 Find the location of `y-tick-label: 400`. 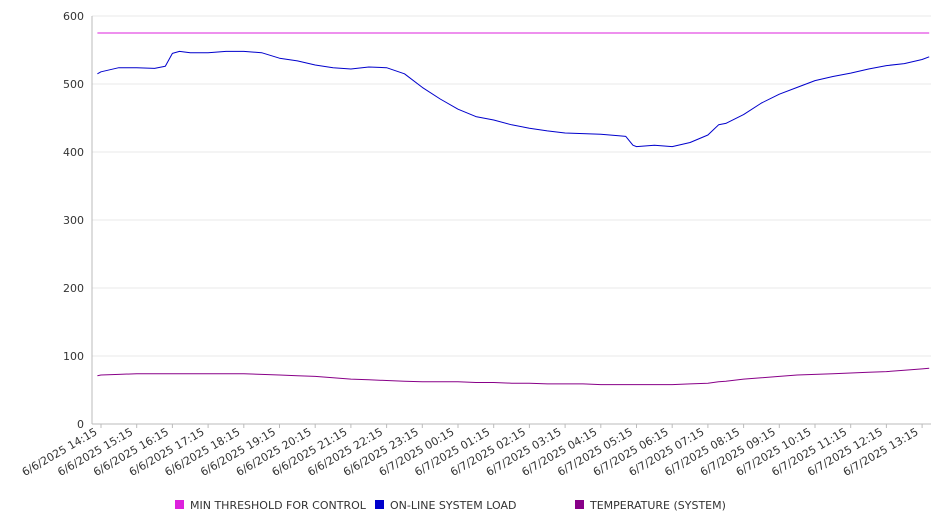

y-tick-label: 400 is located at coordinates (73, 152).